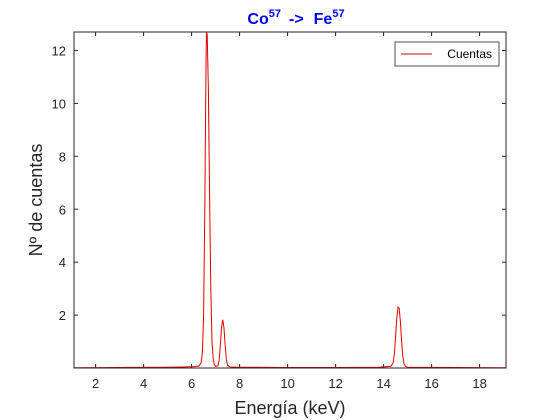  Describe the element at coordinates (62, 262) in the screenshot. I see `y-tick-label: 4` at that location.